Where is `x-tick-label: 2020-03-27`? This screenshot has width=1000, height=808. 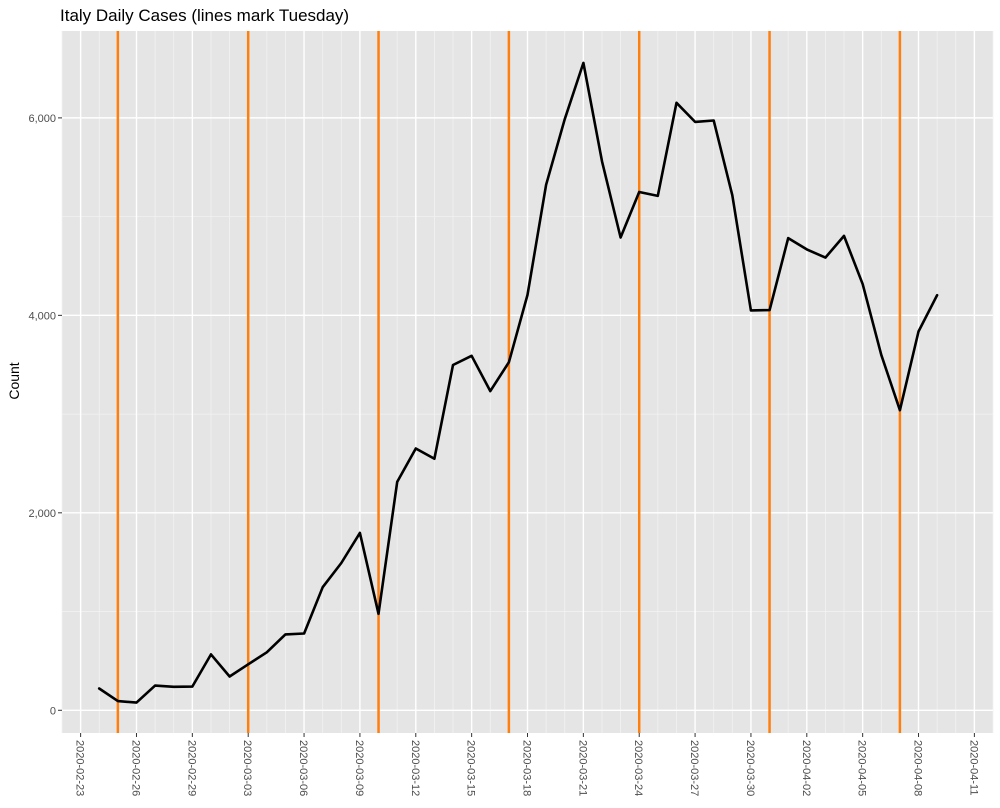 x-tick-label: 2020-03-27 is located at coordinates (694, 768).